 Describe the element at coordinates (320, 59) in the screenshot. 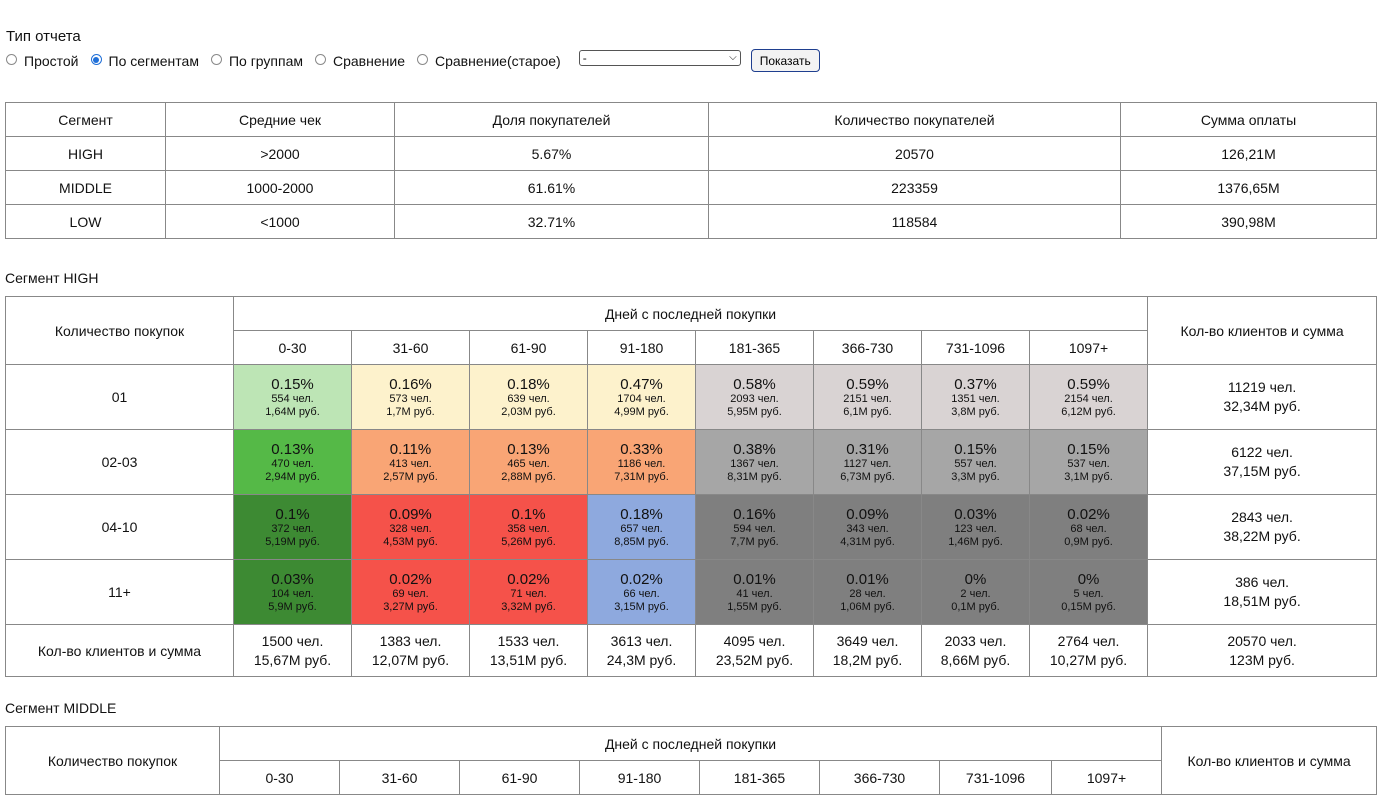

I see `radio-button-comparison` at that location.